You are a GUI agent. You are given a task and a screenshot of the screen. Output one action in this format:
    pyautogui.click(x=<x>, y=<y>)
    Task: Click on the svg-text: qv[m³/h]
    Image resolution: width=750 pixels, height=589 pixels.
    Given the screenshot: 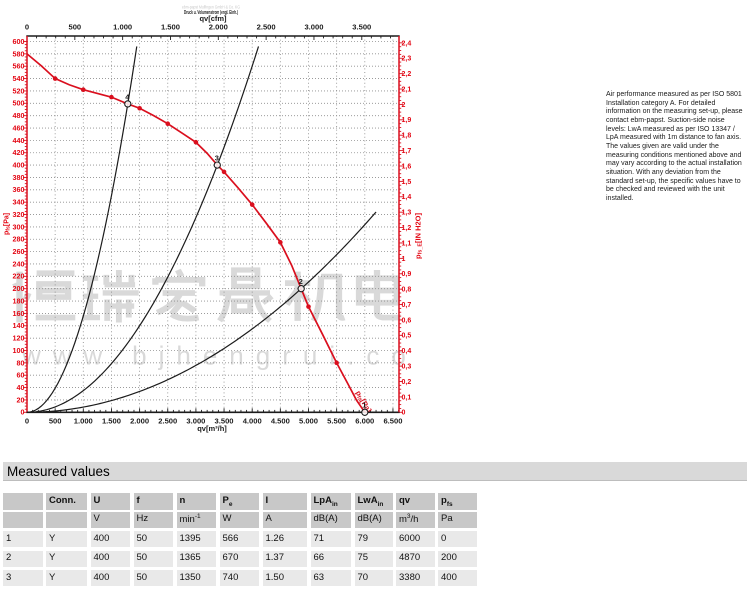 What is the action you would take?
    pyautogui.click(x=212, y=428)
    